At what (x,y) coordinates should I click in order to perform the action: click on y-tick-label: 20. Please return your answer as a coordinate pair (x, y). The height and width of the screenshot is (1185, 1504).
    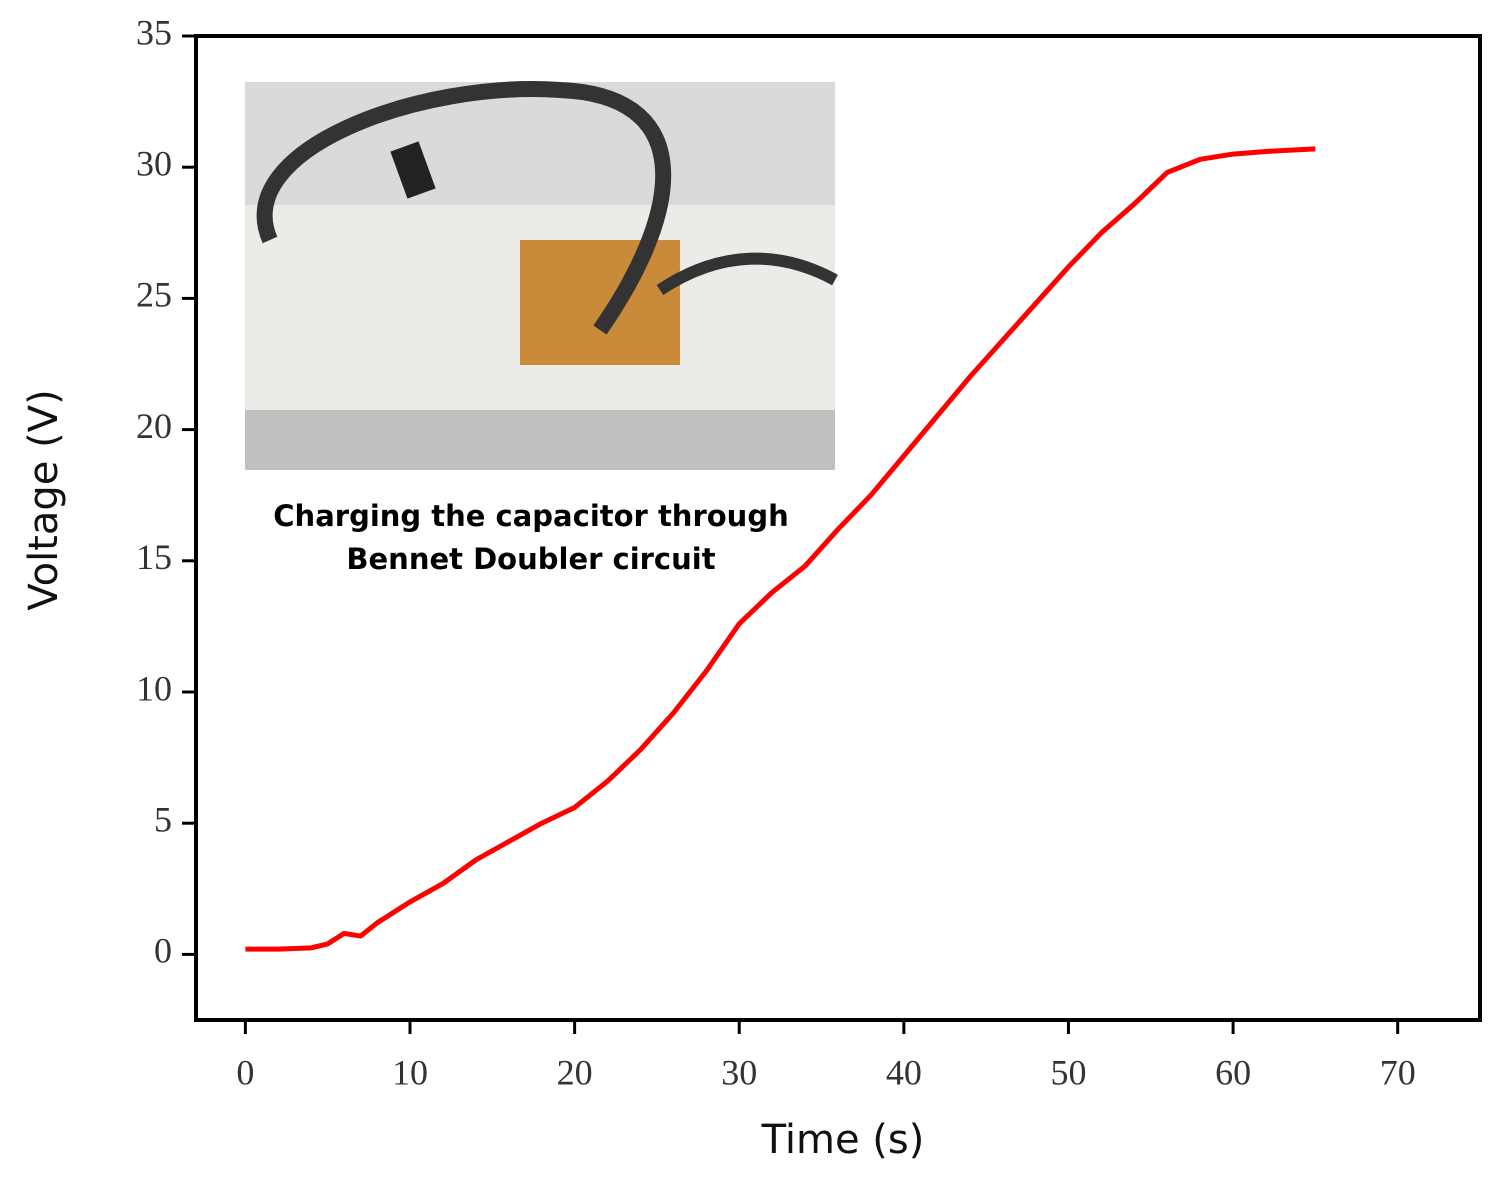
    Looking at the image, I should click on (154, 426).